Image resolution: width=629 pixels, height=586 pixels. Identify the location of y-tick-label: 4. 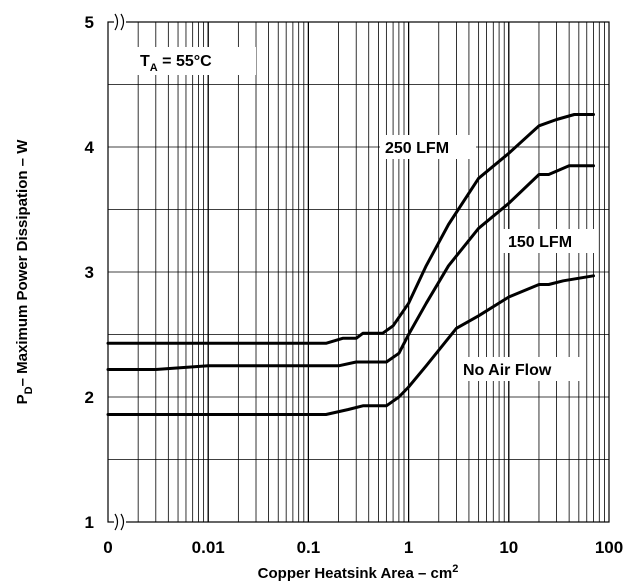
(90, 147).